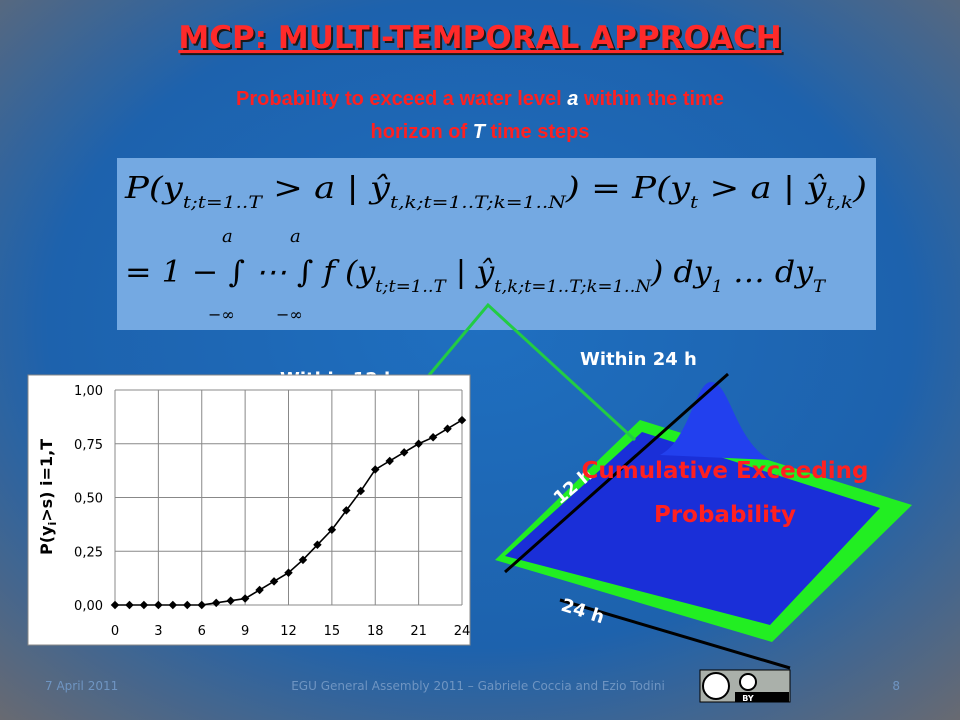  What do you see at coordinates (768, 272) in the screenshot?
I see `formula-text: … dy` at bounding box center [768, 272].